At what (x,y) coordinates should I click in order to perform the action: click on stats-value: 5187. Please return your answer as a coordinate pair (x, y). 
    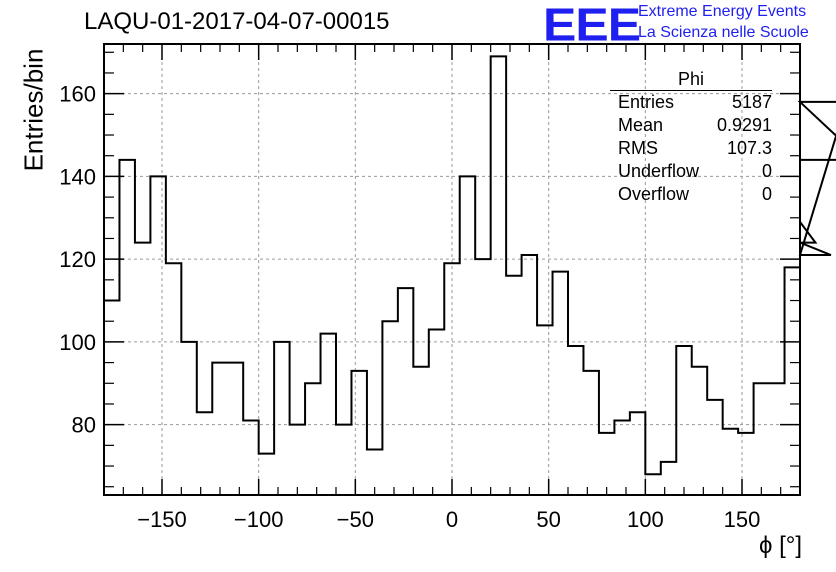
    Looking at the image, I should click on (751, 102).